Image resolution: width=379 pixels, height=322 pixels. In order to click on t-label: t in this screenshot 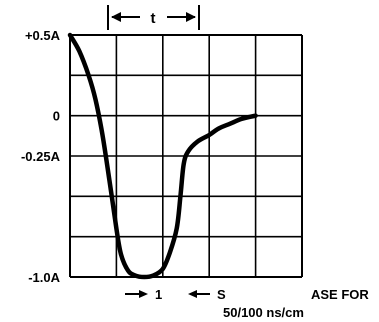, I will do `click(153, 18)`.